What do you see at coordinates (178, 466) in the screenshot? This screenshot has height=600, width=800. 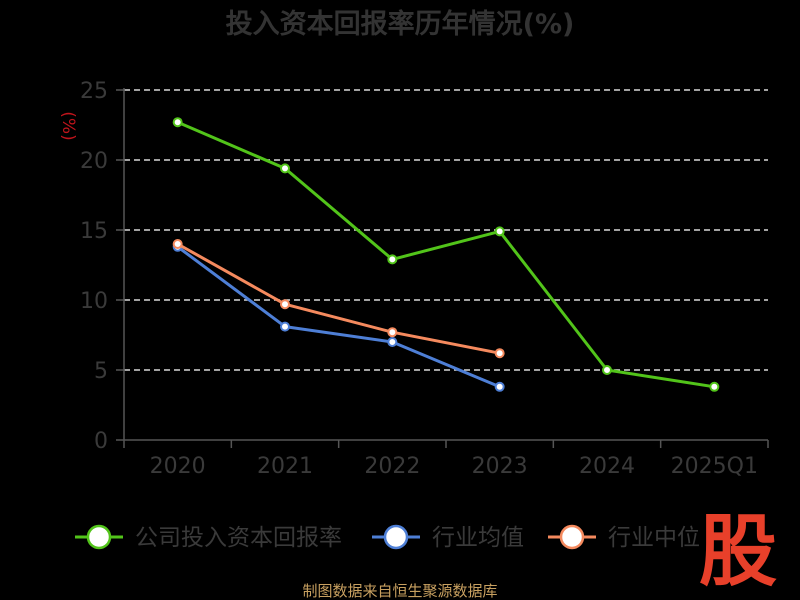 I see `x-tick-label: 2020` at bounding box center [178, 466].